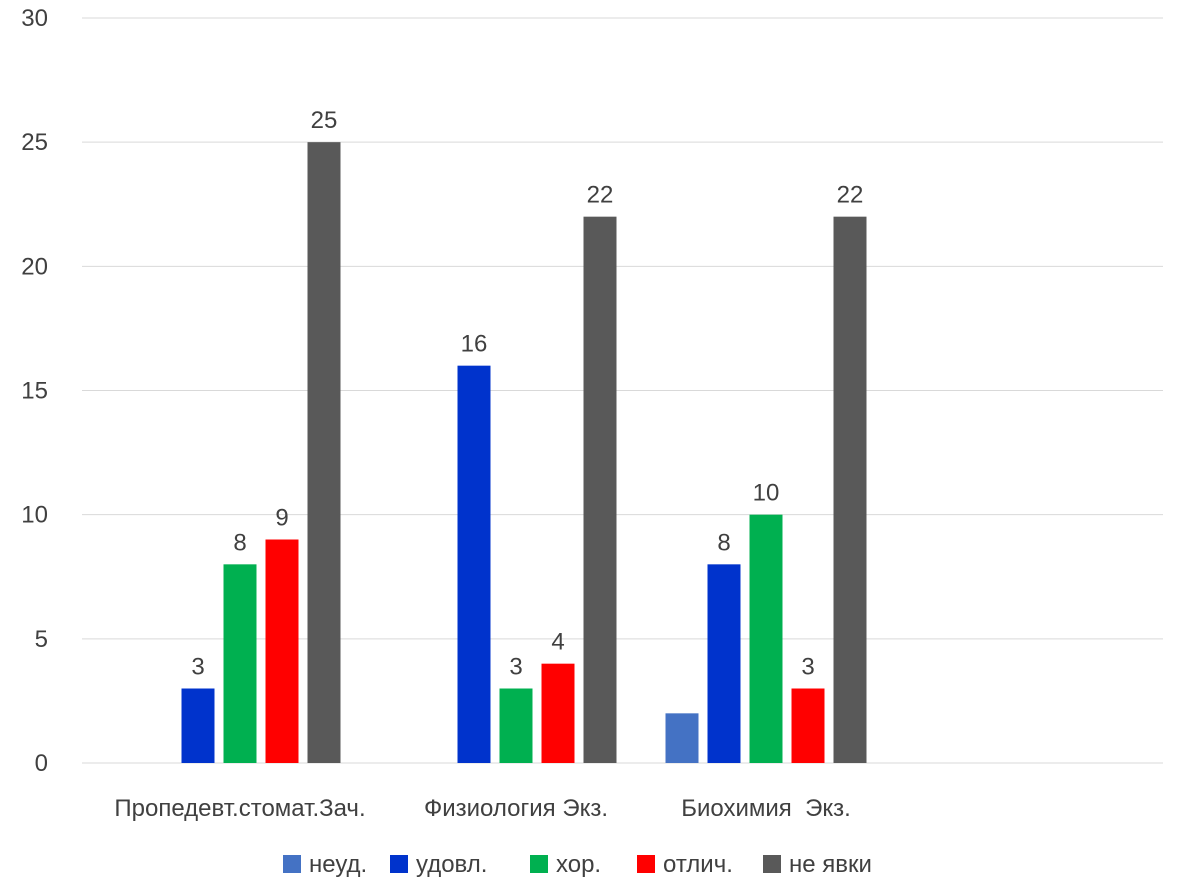 The height and width of the screenshot is (883, 1191). Describe the element at coordinates (516, 808) in the screenshot. I see `category-label: Физиология Экз.` at that location.